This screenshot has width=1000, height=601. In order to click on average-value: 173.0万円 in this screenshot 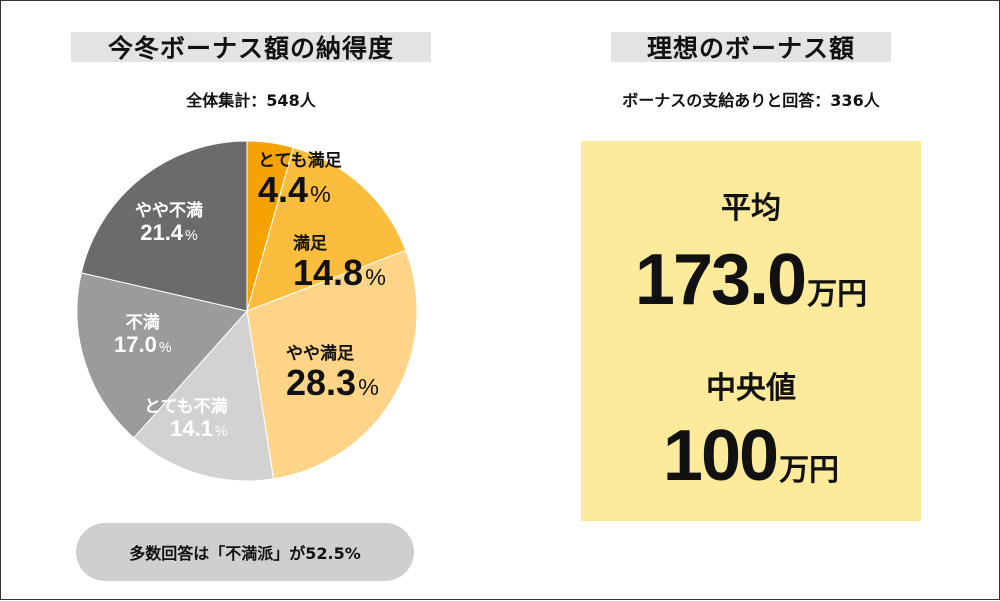, I will do `click(751, 280)`.